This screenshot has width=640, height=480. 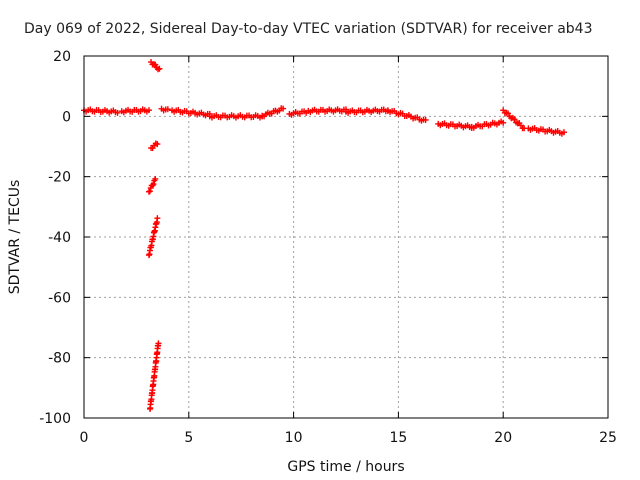 What do you see at coordinates (84, 438) in the screenshot?
I see `x-tick-label: 0` at bounding box center [84, 438].